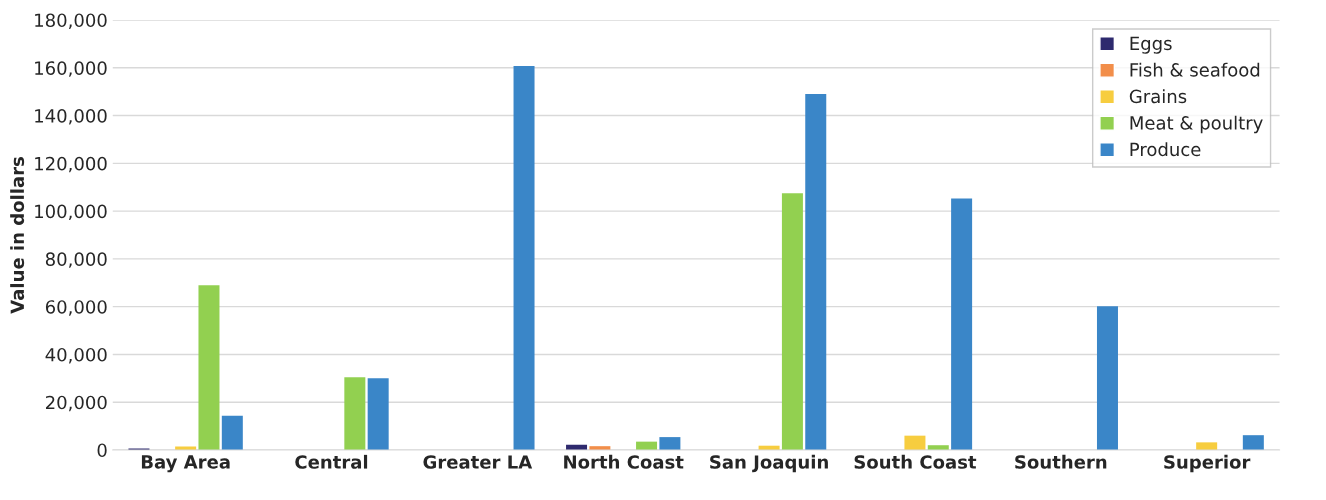 This screenshot has height=500, width=1326. What do you see at coordinates (478, 462) in the screenshot?
I see `x-tick-label: Greater LA` at bounding box center [478, 462].